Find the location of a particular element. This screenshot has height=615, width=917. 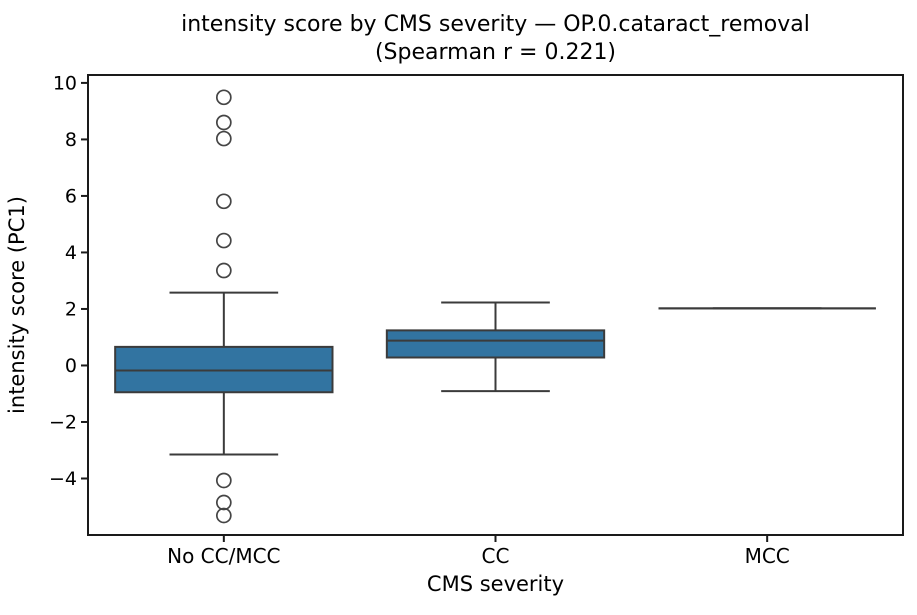

x-tick-label: No CC/MCC is located at coordinates (223, 556).